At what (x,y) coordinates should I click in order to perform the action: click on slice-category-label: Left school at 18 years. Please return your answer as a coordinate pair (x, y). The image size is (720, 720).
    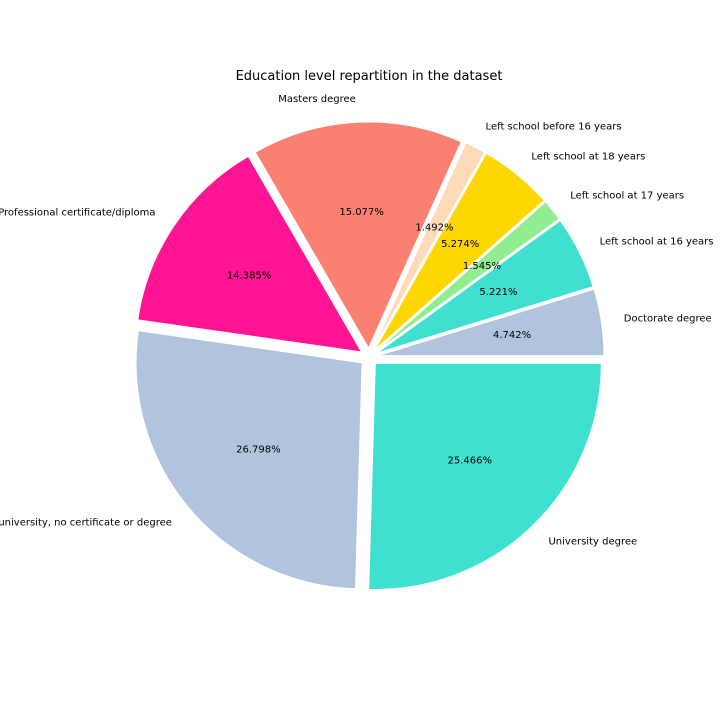
    Looking at the image, I should click on (588, 156).